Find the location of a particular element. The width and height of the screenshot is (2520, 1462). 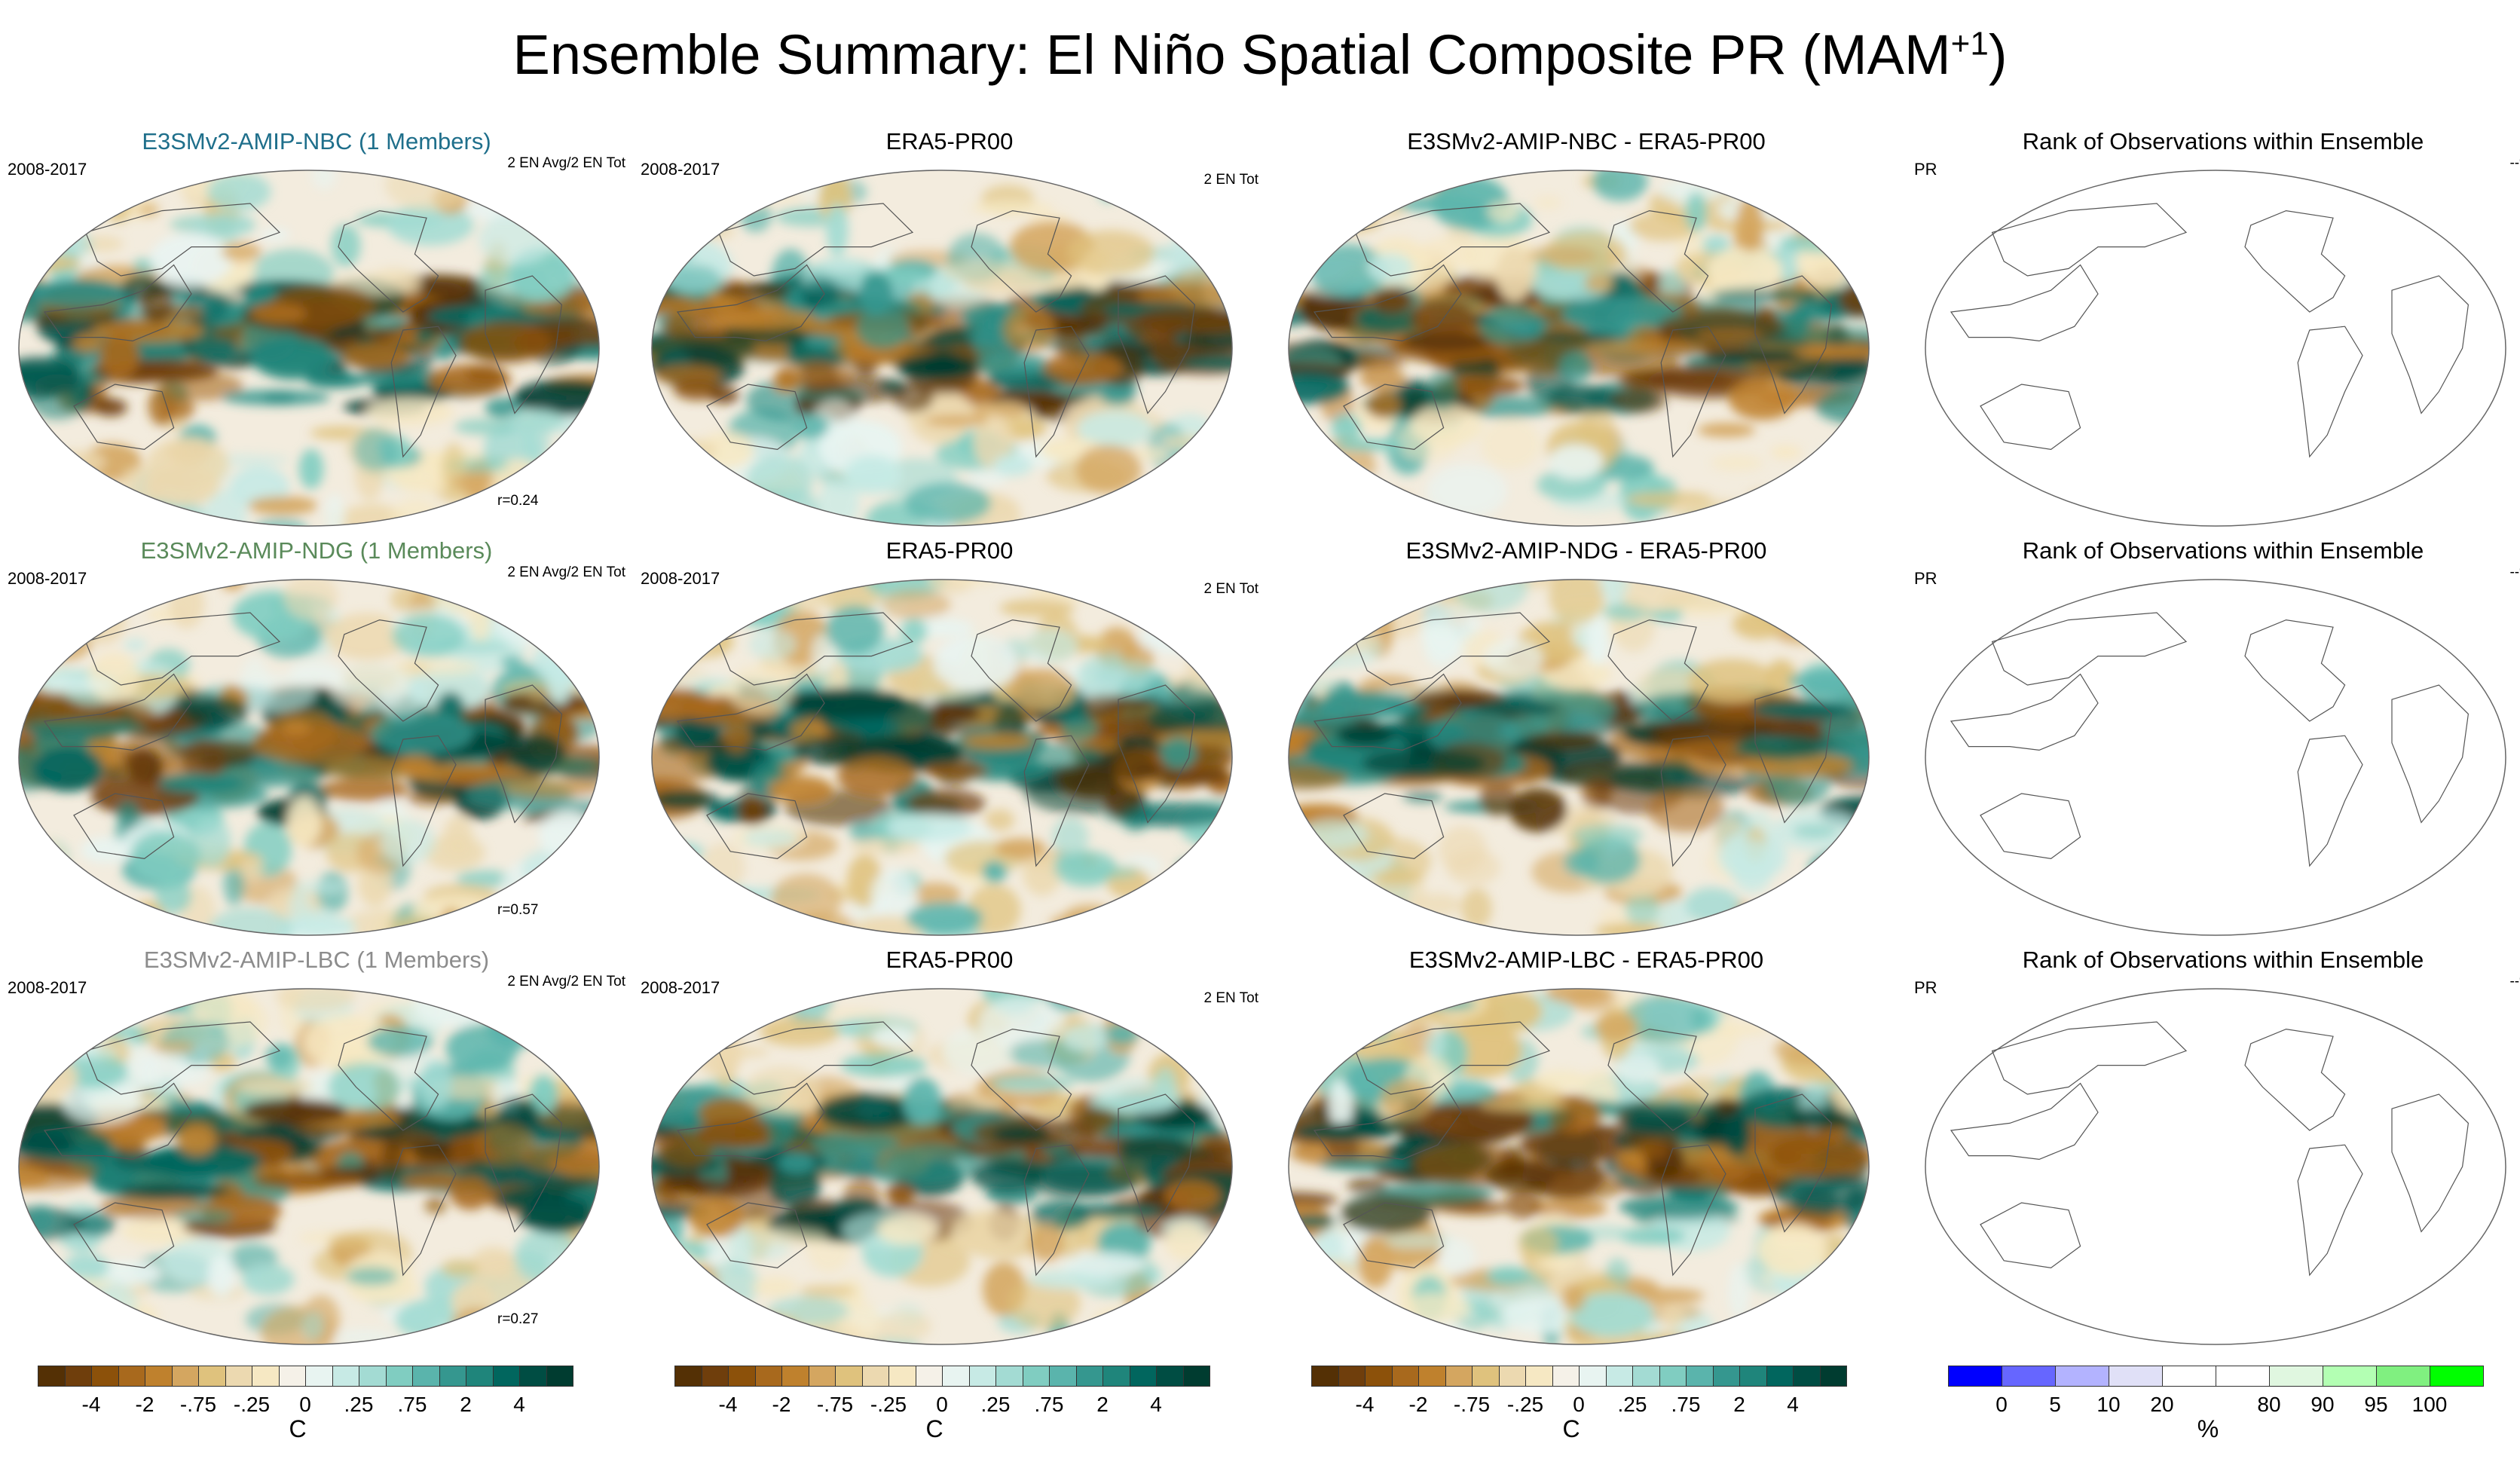

colorbar-rank: 0 5 10 20 80 90 95 100% is located at coordinates (2223, 1404).